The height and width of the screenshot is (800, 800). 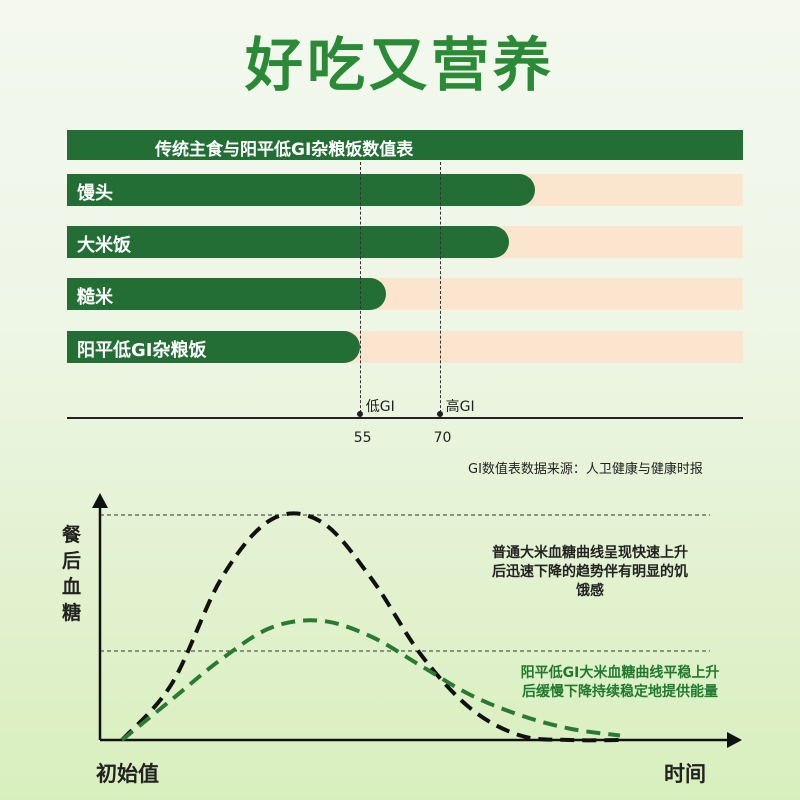 I want to click on bar-label: 糙米, so click(x=95, y=297).